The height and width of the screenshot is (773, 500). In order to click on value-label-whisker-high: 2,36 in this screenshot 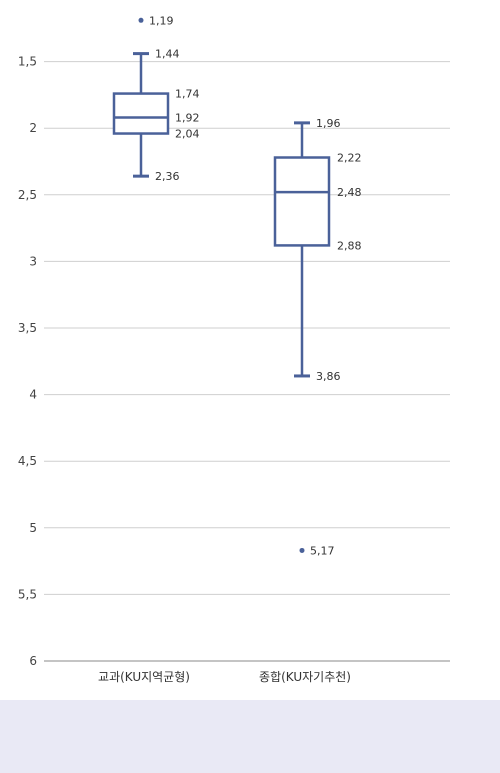, I will do `click(167, 176)`.